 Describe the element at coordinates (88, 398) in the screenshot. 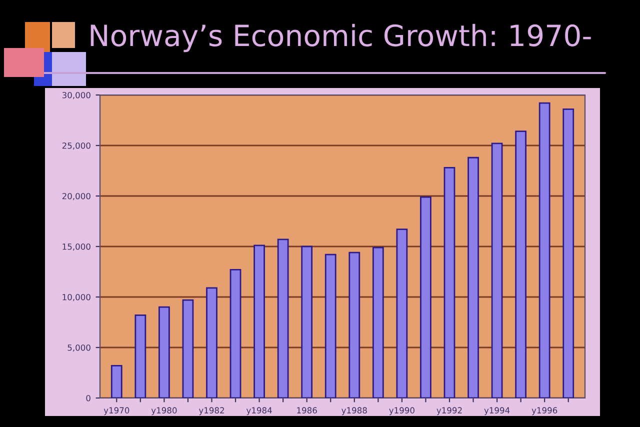

I see `y-tick-label: 0` at that location.